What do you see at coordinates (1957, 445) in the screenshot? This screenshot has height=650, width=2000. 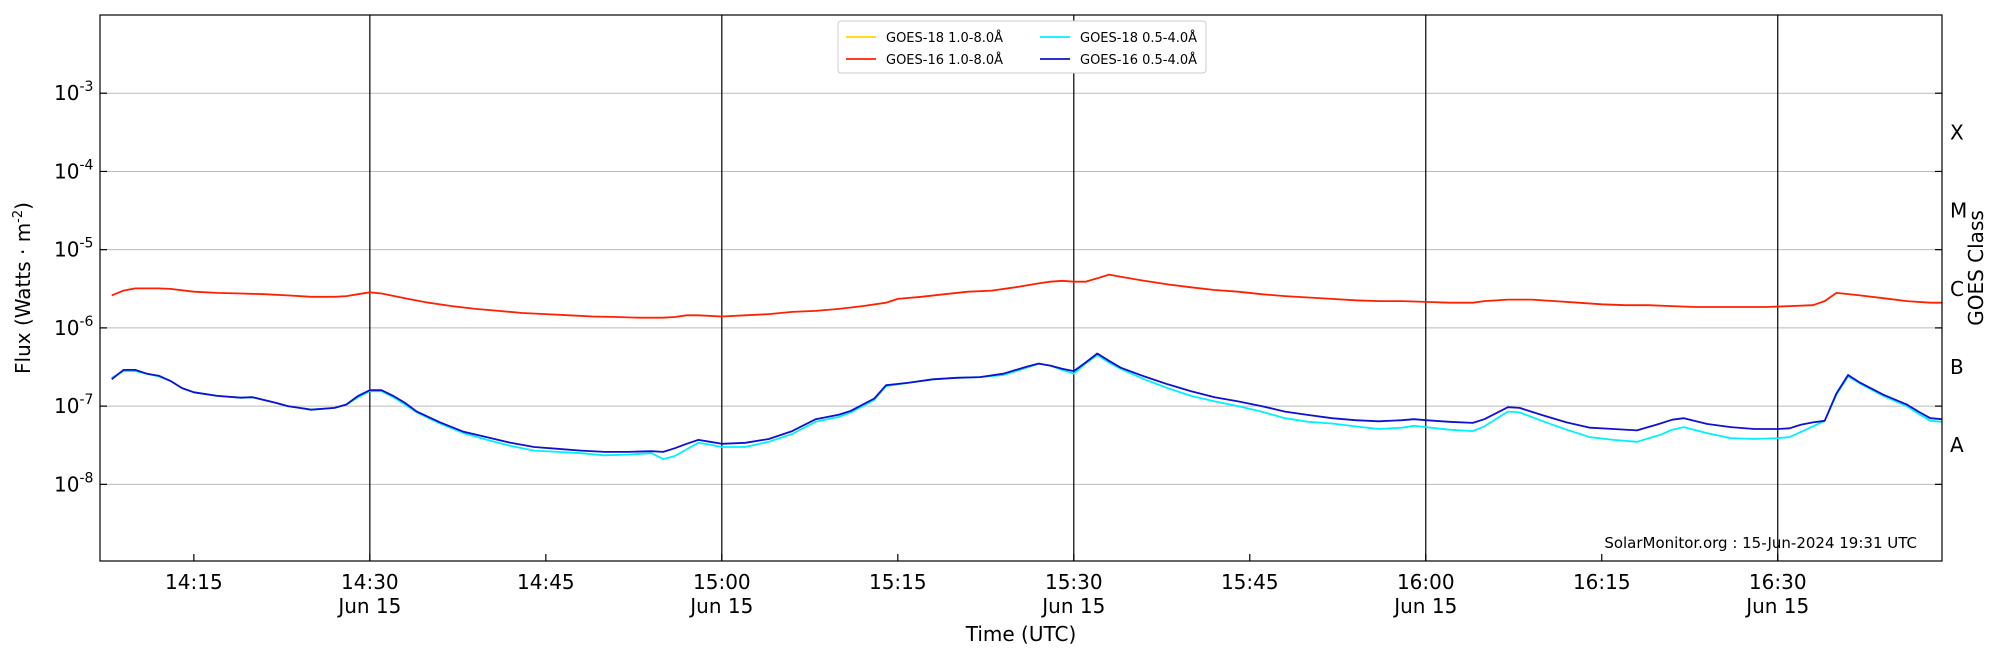 I see `goes-class-label: A` at bounding box center [1957, 445].